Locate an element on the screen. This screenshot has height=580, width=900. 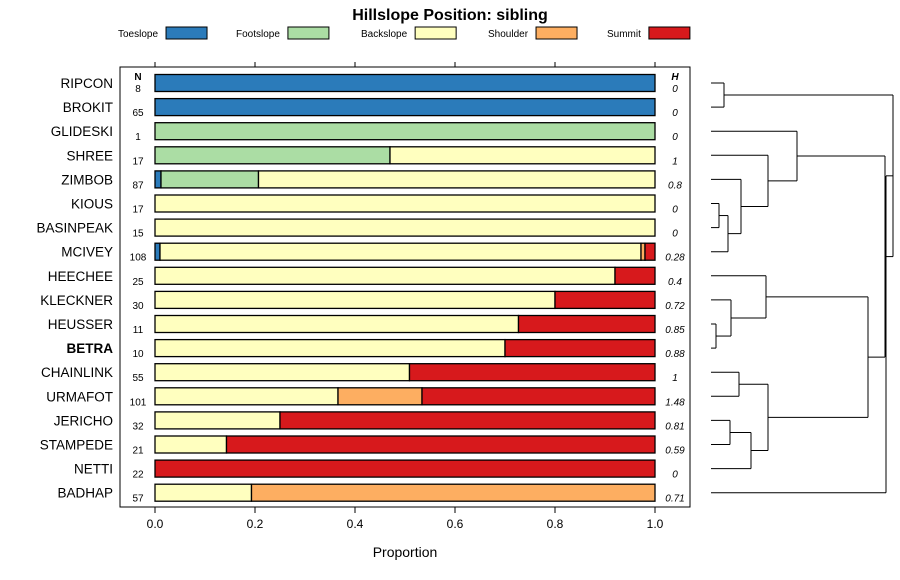
n-value-ripcon: 8 is located at coordinates (138, 89).